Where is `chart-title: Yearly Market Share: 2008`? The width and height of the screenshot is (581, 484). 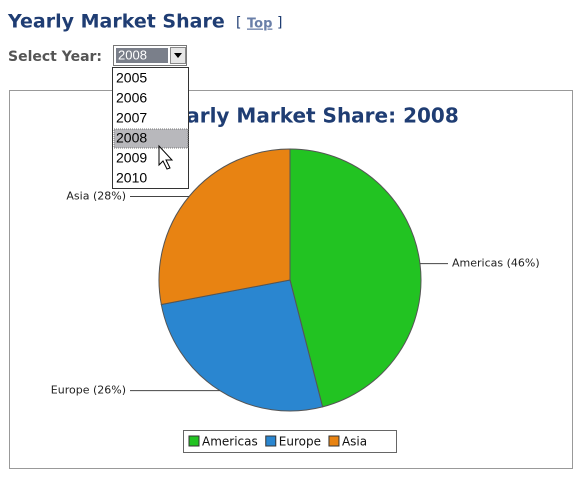
chart-title: Yearly Market Share: 2008 is located at coordinates (309, 116).